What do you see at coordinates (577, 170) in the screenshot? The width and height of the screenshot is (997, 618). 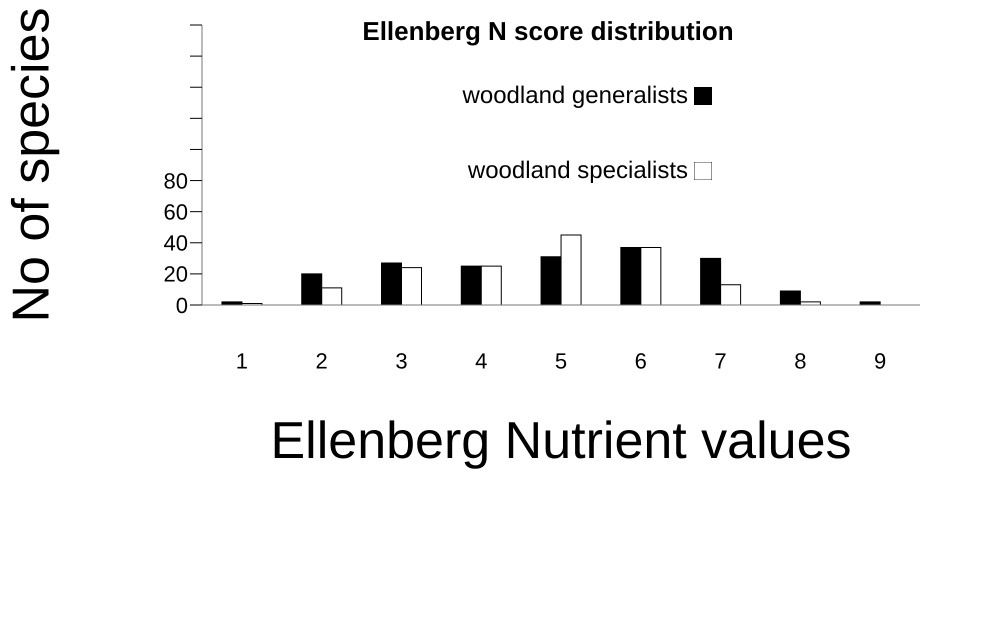 I see `legend-label: woodland specialists` at bounding box center [577, 170].